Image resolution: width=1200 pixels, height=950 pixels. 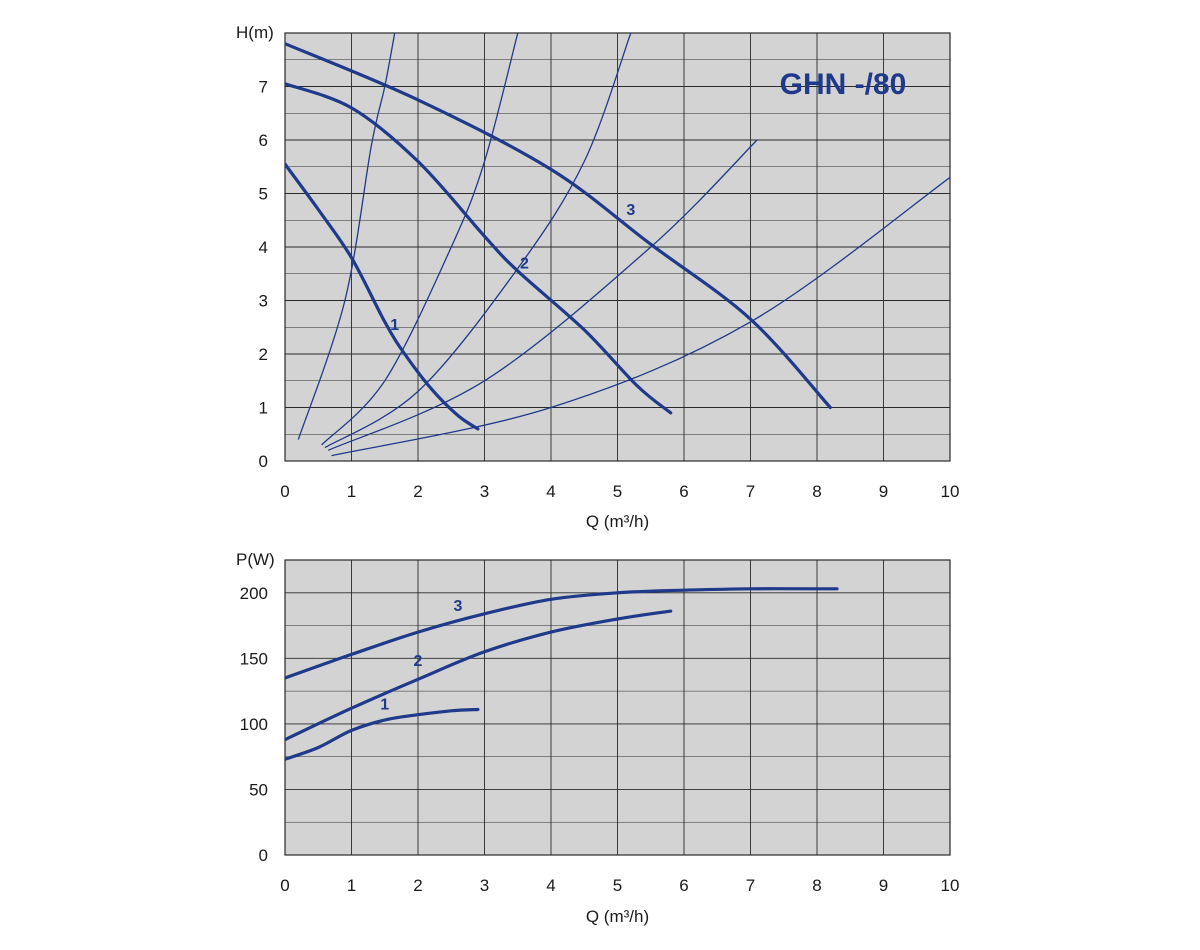 What do you see at coordinates (263, 87) in the screenshot?
I see `y-tick-label: 7` at bounding box center [263, 87].